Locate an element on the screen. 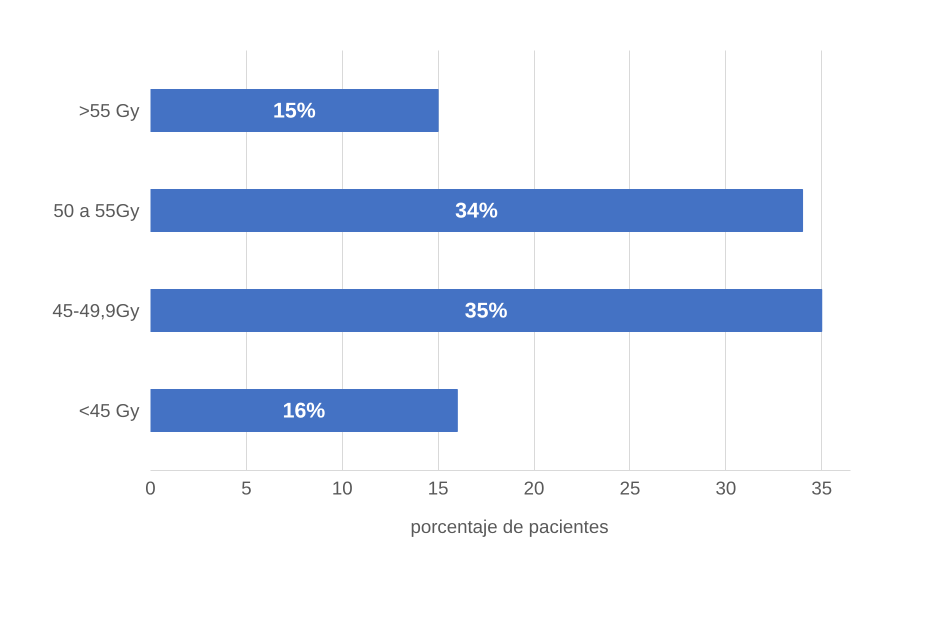 The image size is (936, 621). data-label: 15% is located at coordinates (294, 110).